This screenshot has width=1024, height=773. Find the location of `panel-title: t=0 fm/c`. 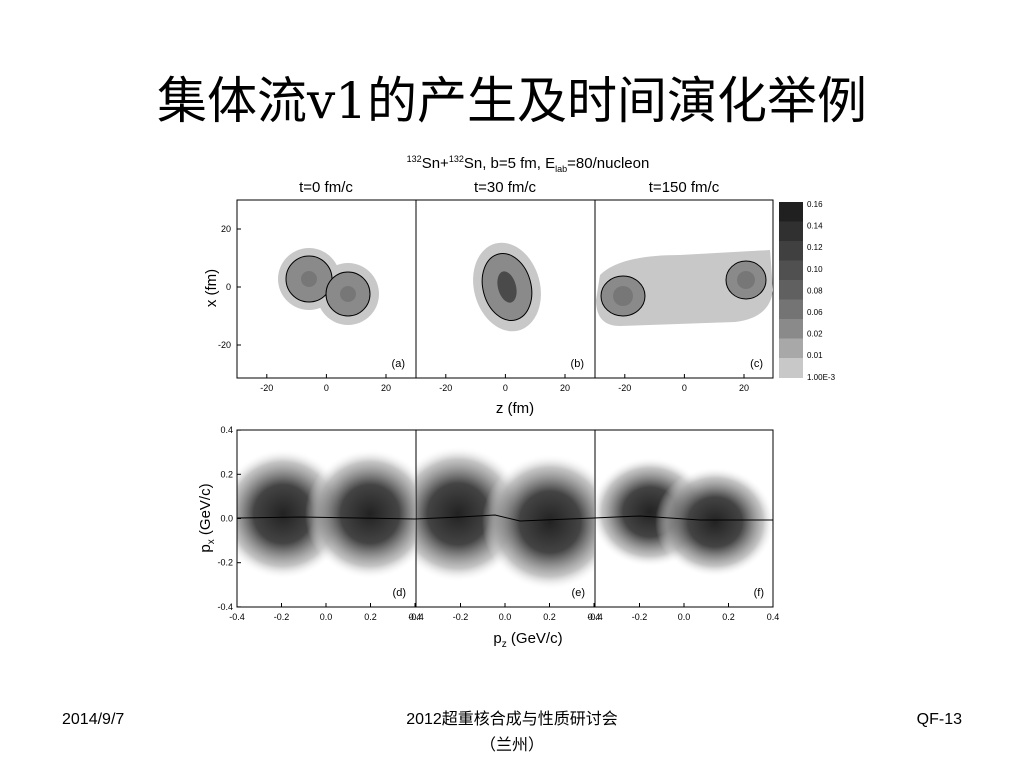

panel-title: t=0 fm/c is located at coordinates (326, 187).